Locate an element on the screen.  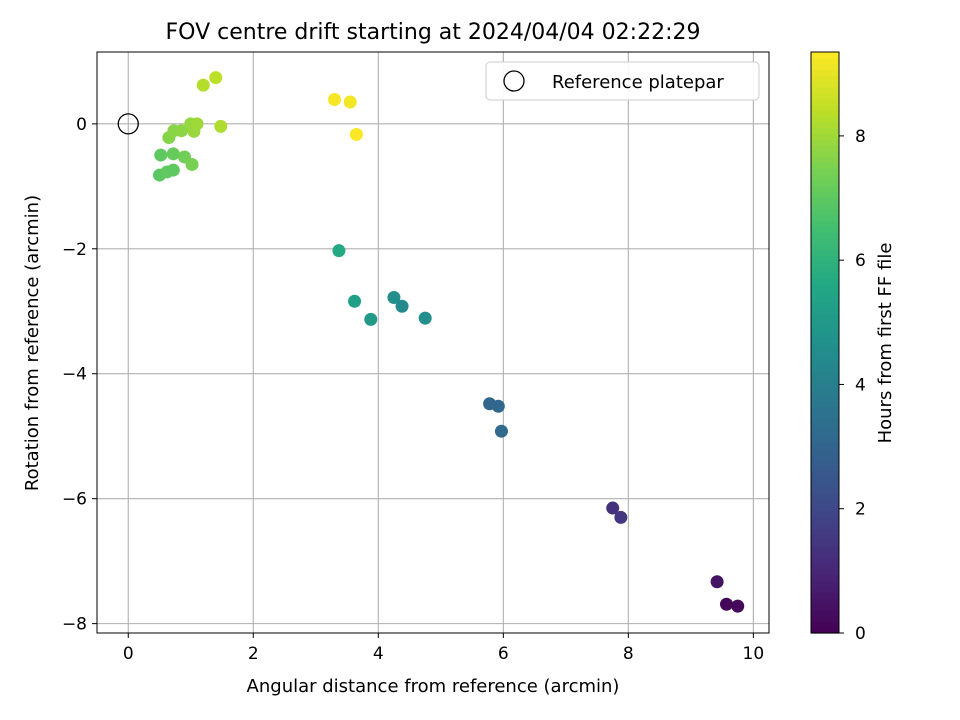
colorbar-tick-label: 8 is located at coordinates (860, 137).